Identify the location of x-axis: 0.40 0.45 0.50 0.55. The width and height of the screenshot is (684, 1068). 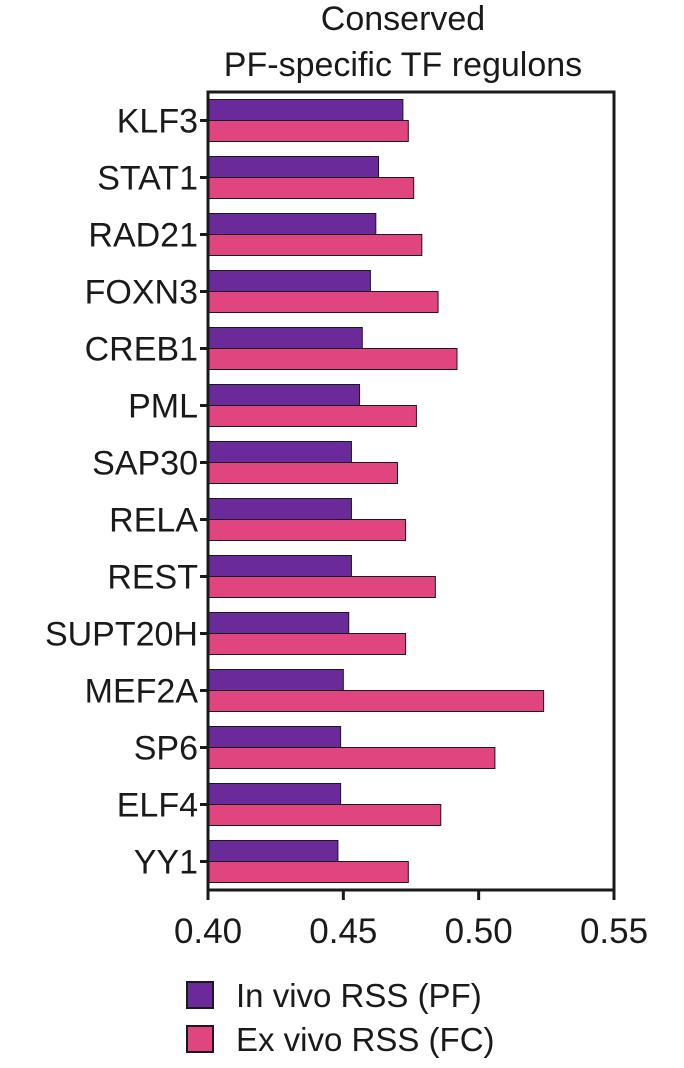
(411, 920).